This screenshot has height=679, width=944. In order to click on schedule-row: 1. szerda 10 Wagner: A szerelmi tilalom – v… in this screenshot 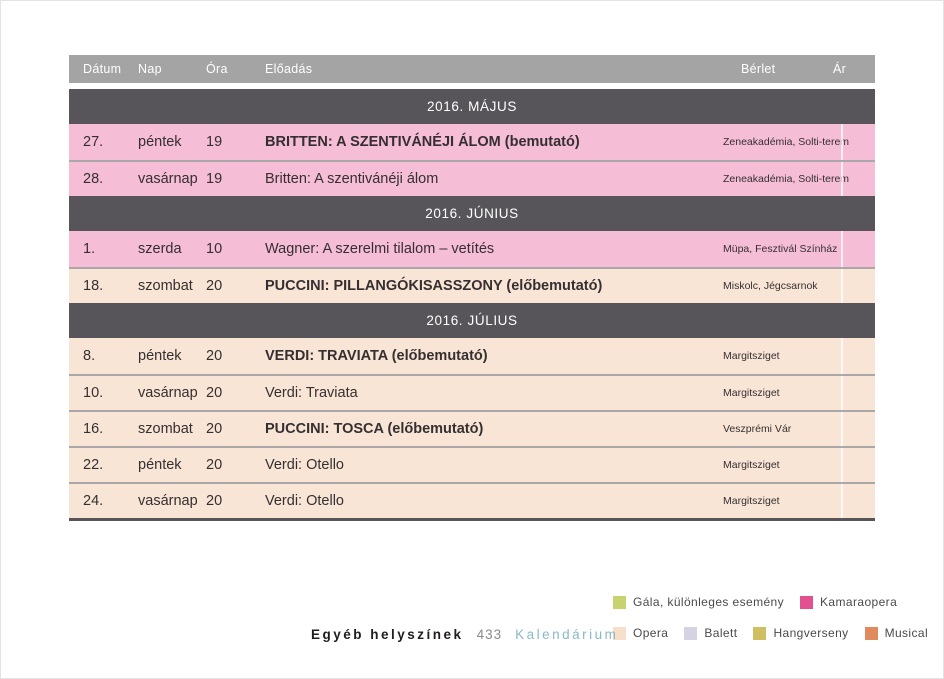, I will do `click(472, 249)`.